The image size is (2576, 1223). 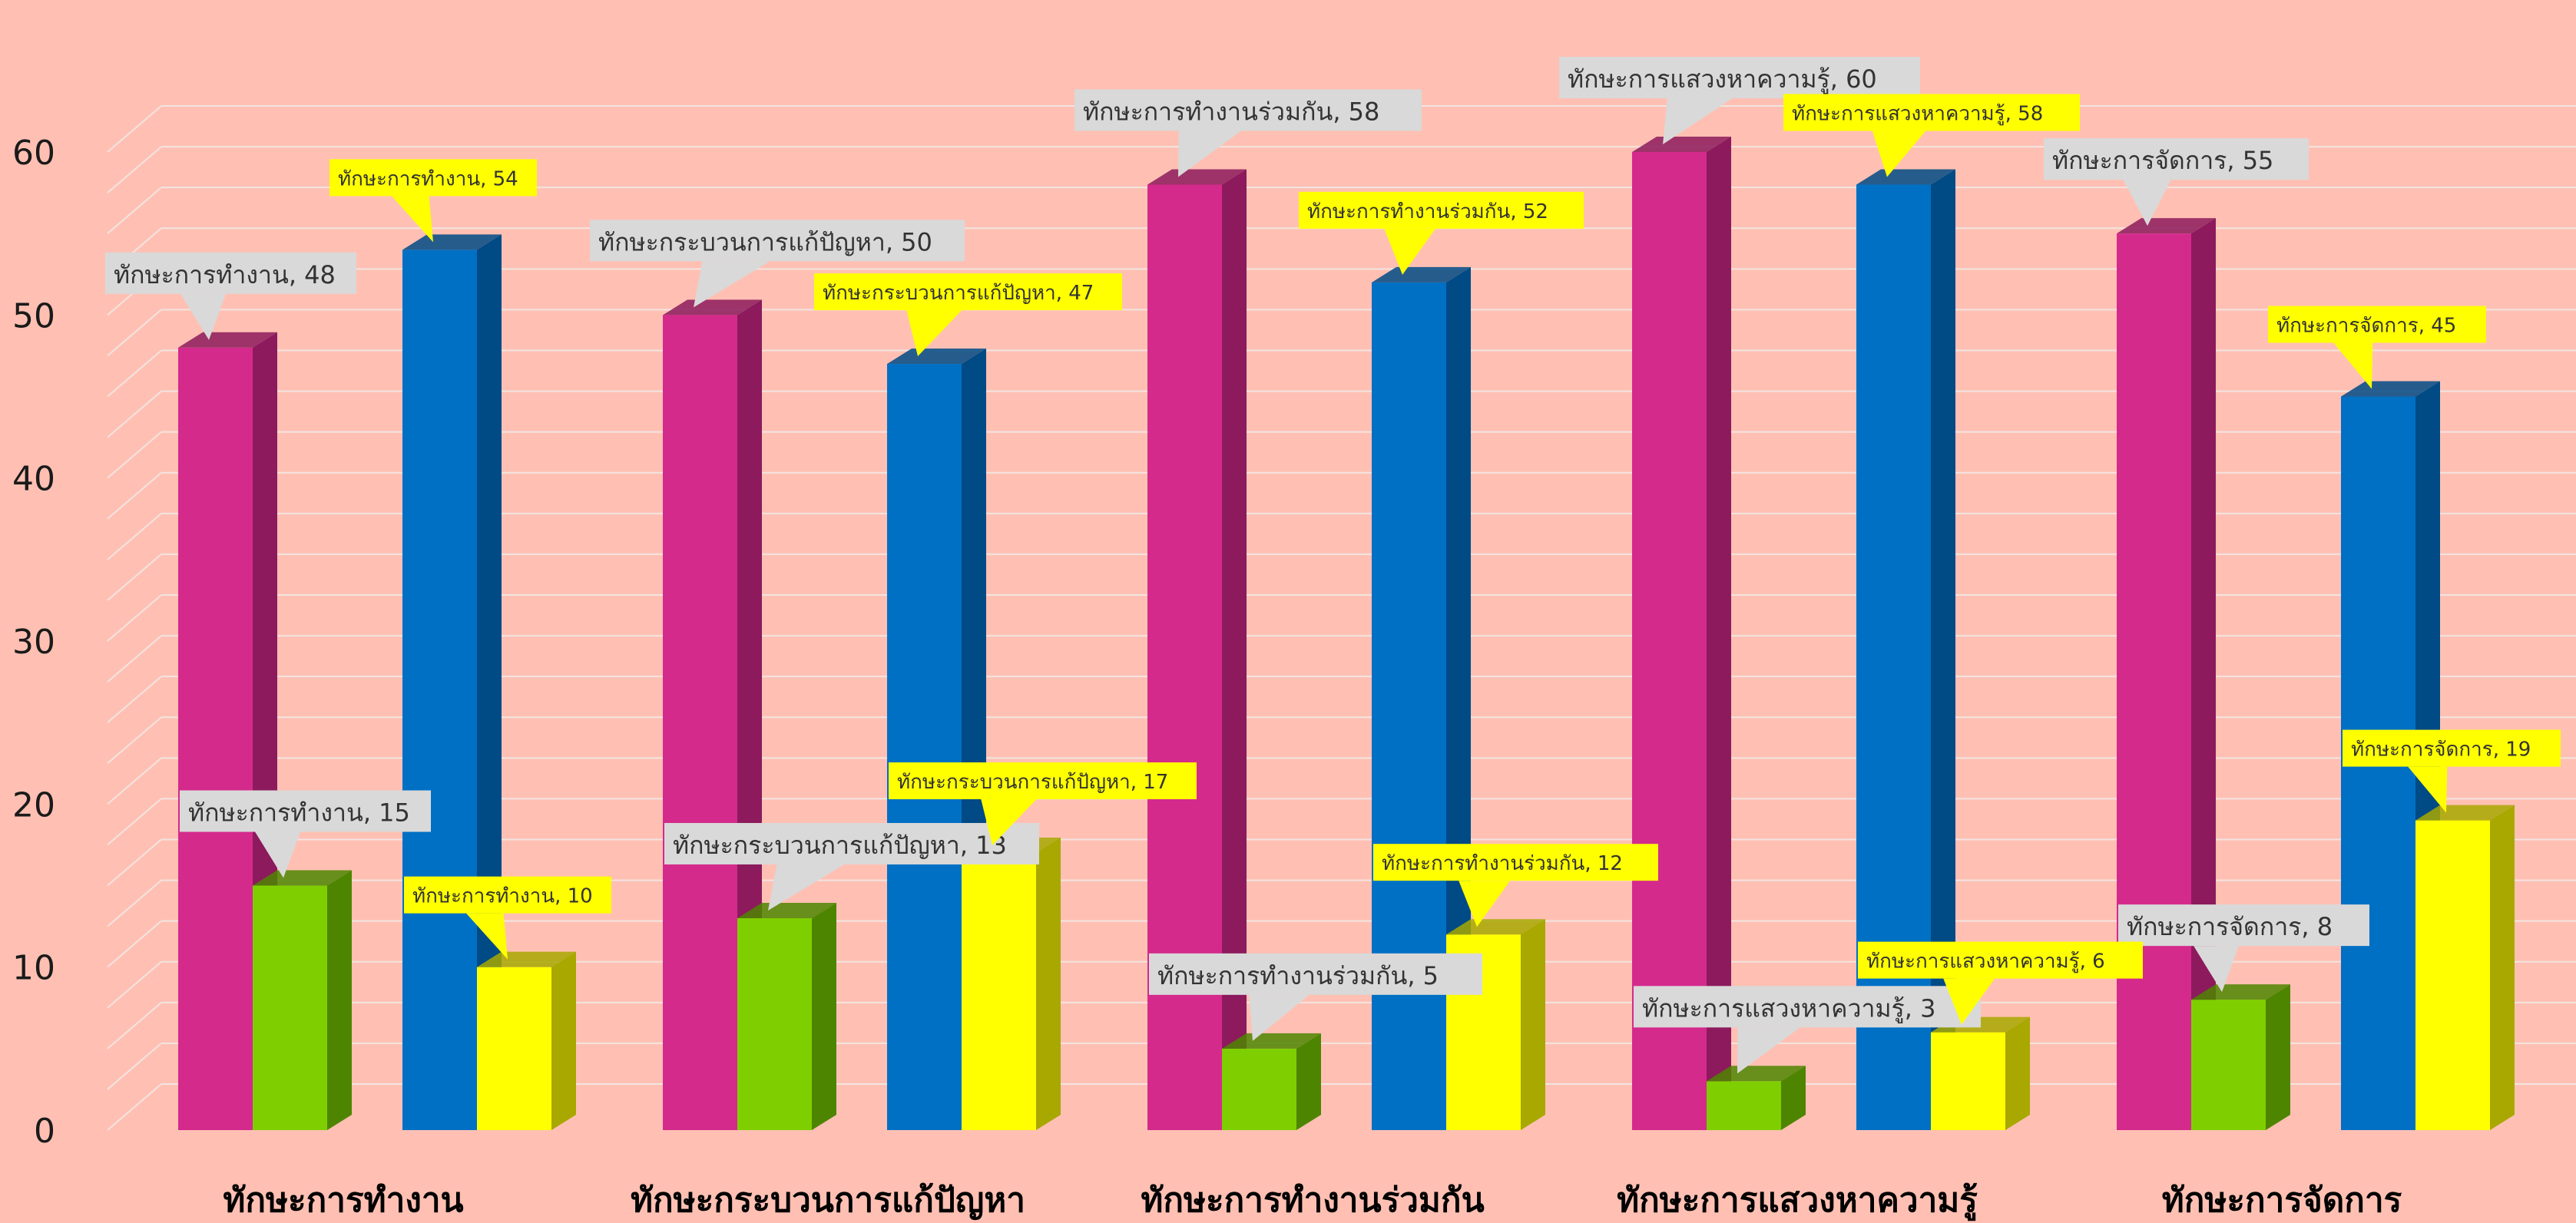 What do you see at coordinates (1043, 804) in the screenshot?
I see `data-label: ทักษะกระบวนการแก้ปัญหา, 17` at bounding box center [1043, 804].